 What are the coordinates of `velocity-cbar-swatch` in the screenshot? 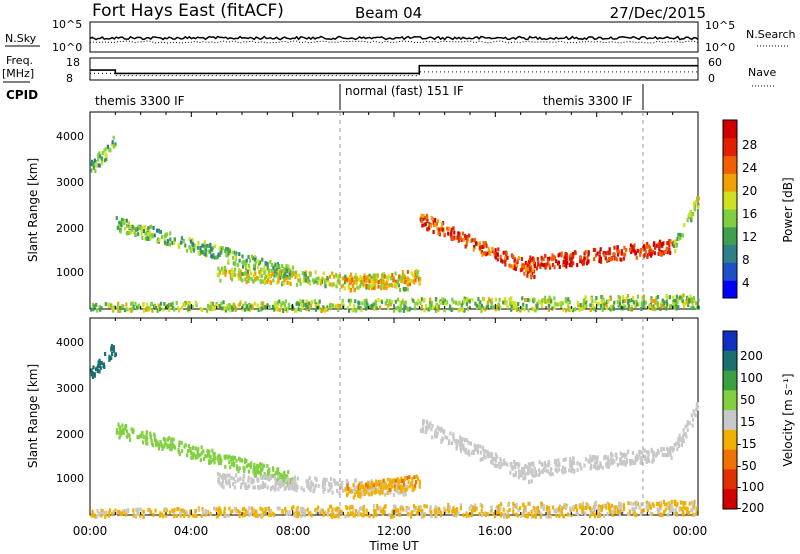 It's located at (730, 380).